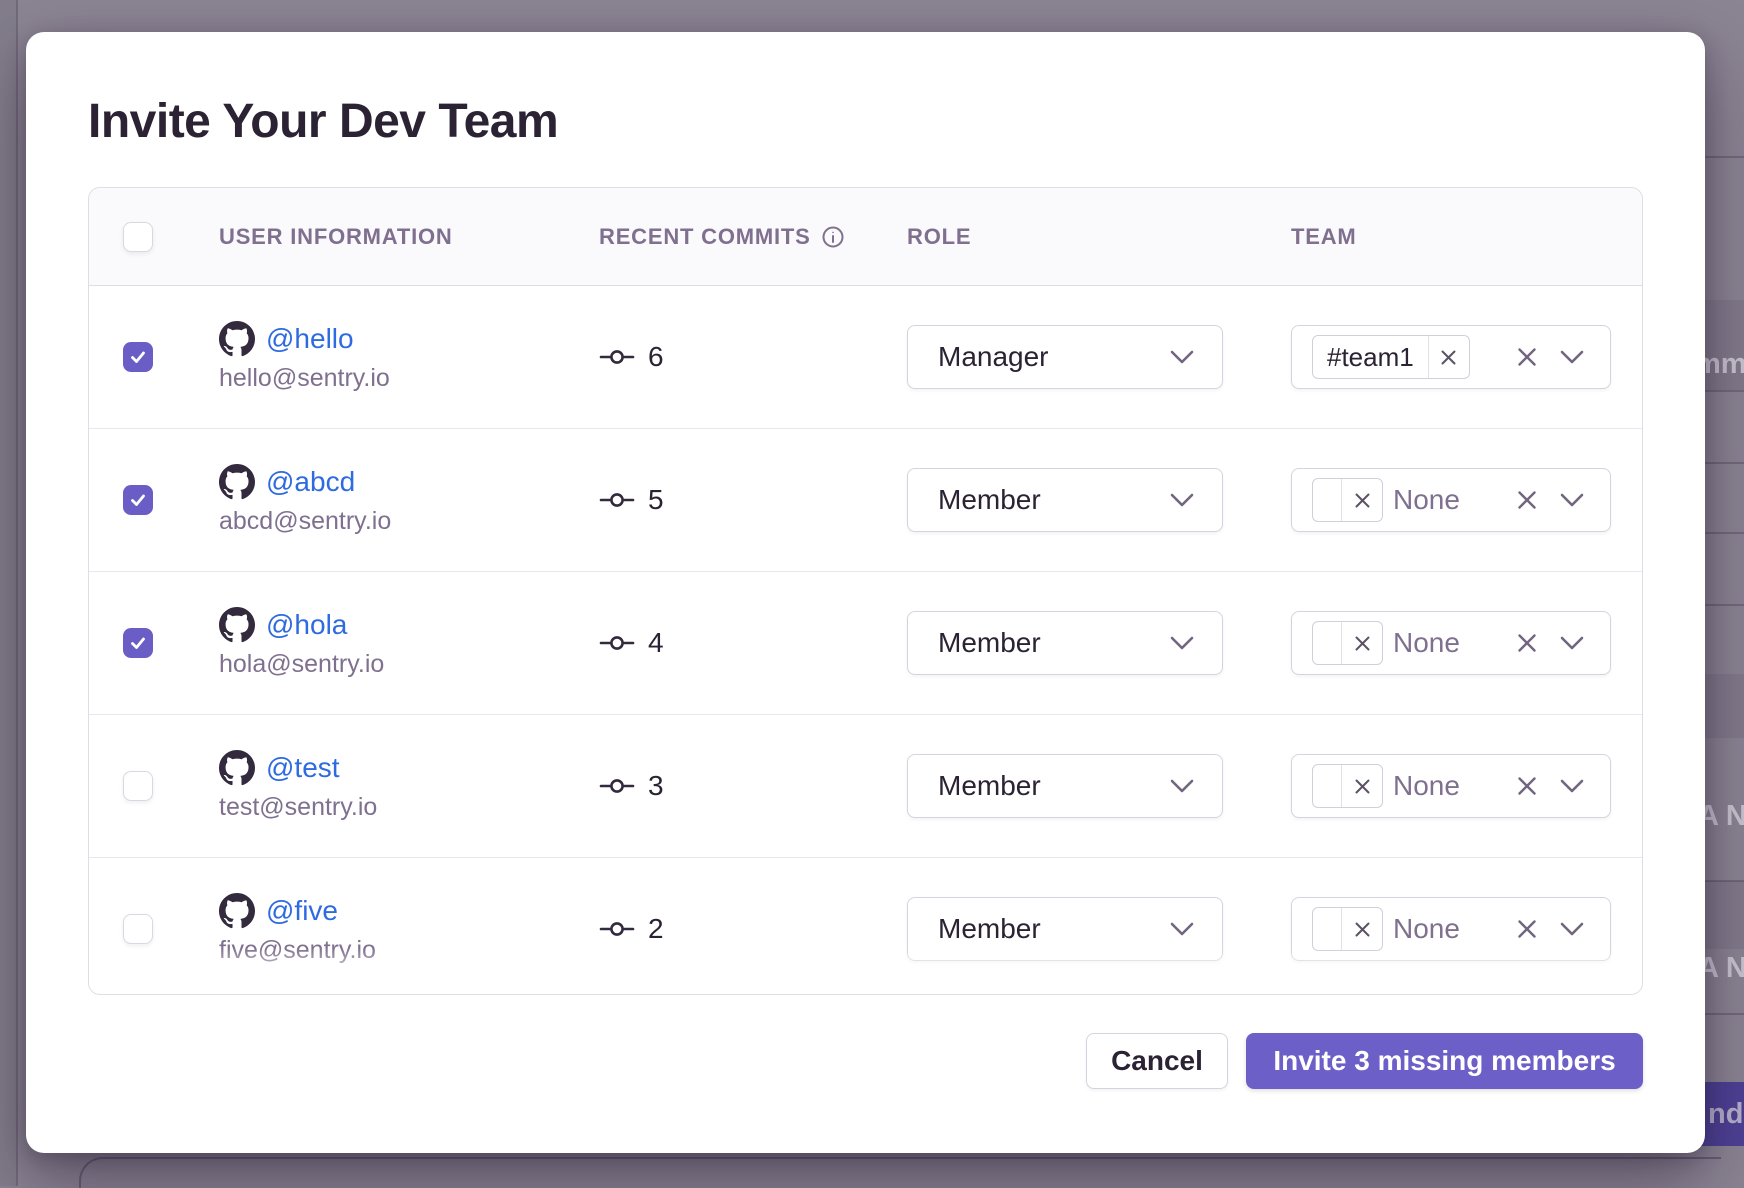  I want to click on github-username-link: @hola, so click(307, 624).